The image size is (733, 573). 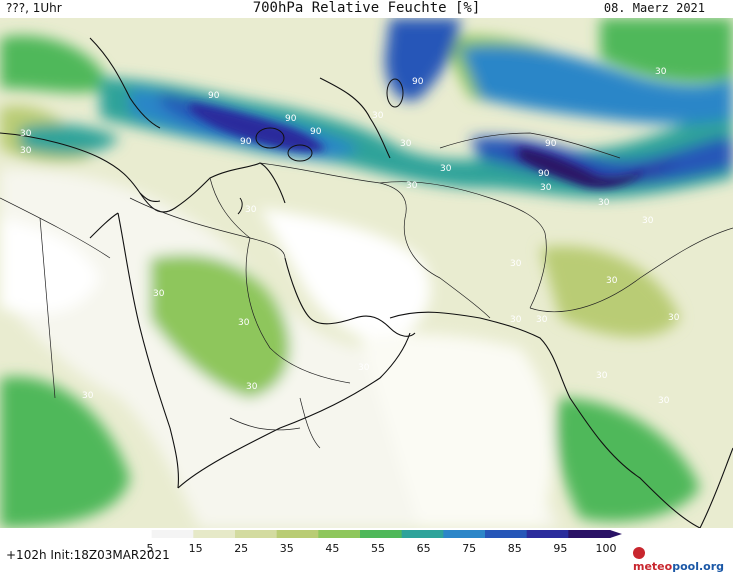 What do you see at coordinates (320, 146) in the screenshot?
I see `lakes` at bounding box center [320, 146].